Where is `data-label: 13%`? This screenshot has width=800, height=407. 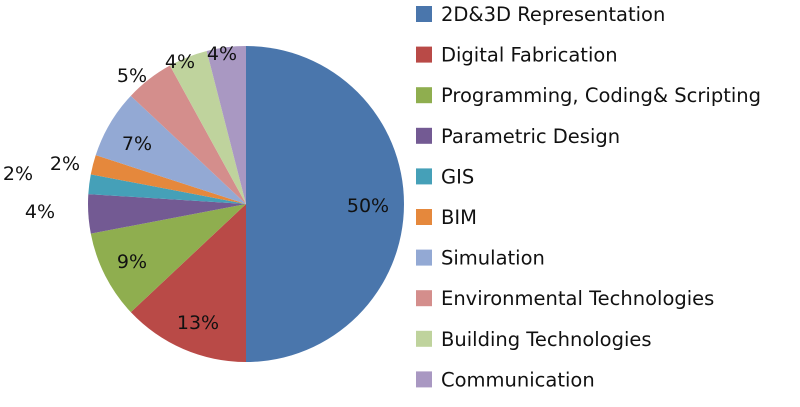
data-label: 13% is located at coordinates (198, 323).